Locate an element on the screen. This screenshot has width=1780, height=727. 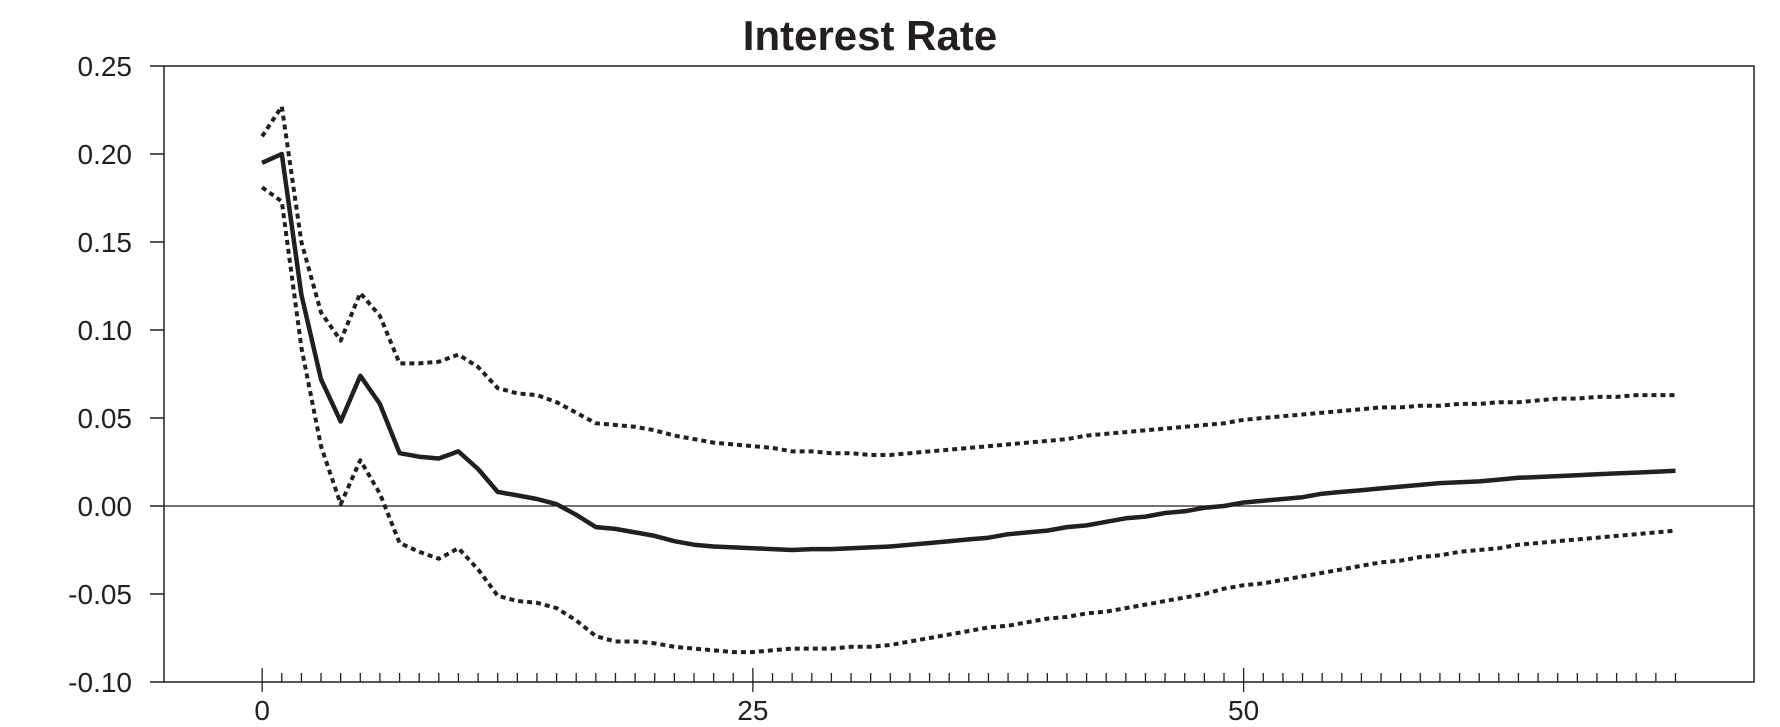
y-tick-label: 0.00 is located at coordinates (105, 506).